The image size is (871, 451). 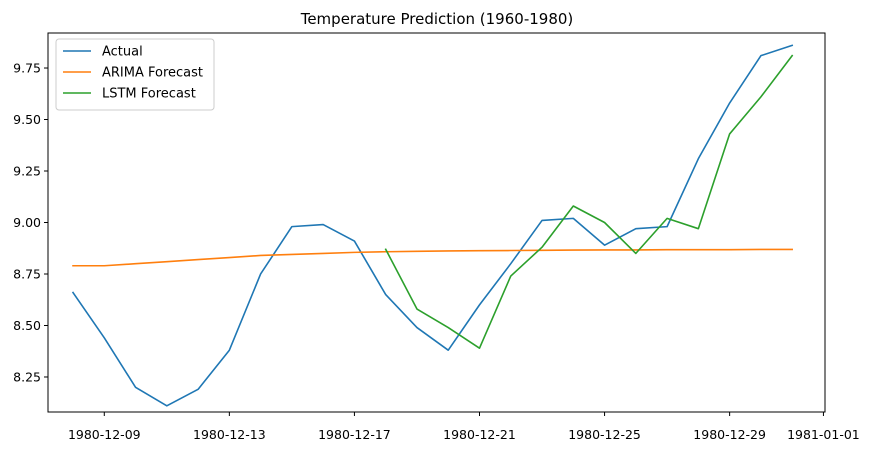 What do you see at coordinates (27, 171) in the screenshot?
I see `y-tick-label: 9.25` at bounding box center [27, 171].